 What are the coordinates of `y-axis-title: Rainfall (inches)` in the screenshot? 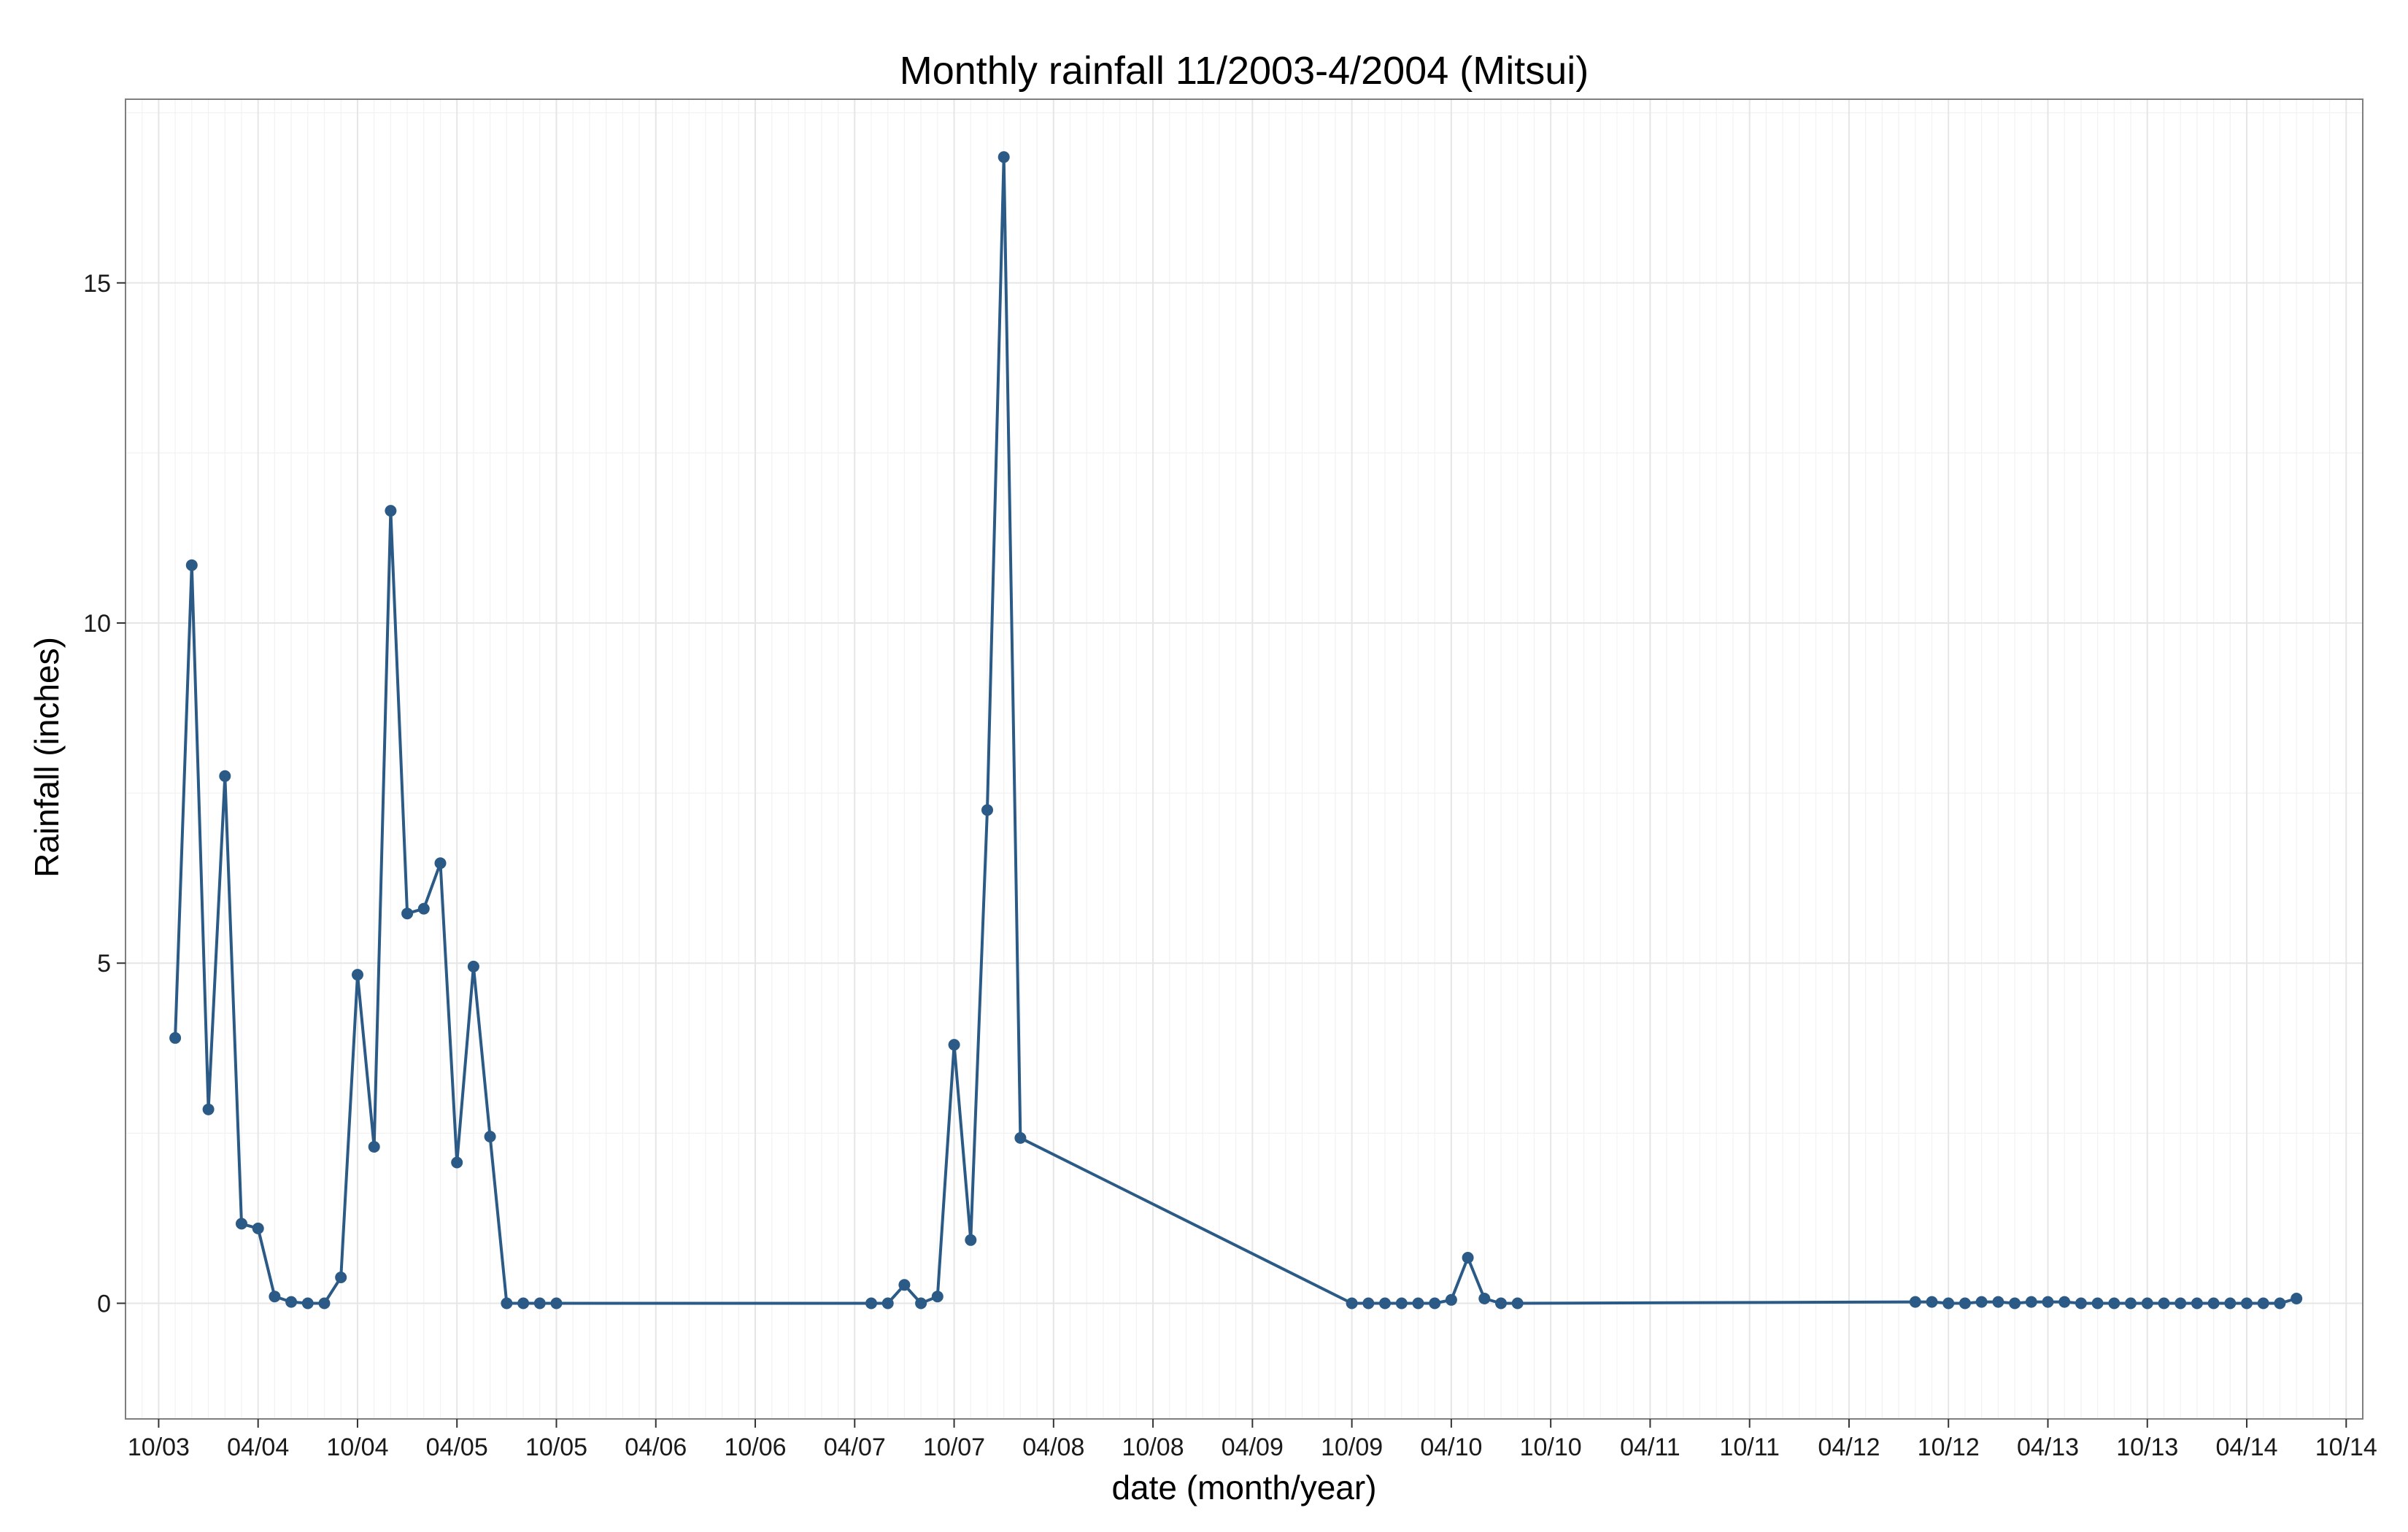 It's located at (47, 758).